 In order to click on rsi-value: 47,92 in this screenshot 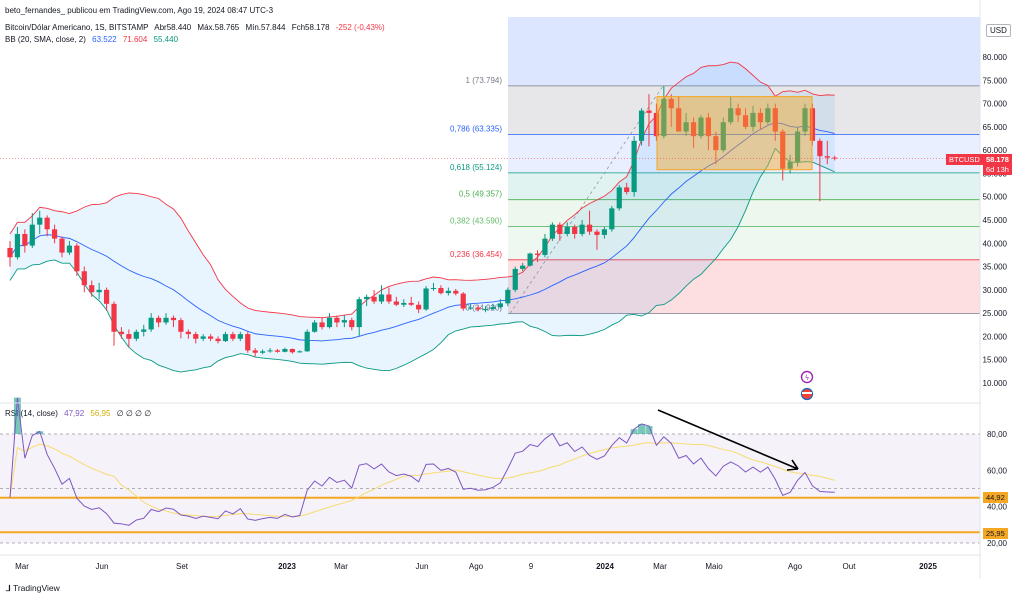, I will do `click(74, 413)`.